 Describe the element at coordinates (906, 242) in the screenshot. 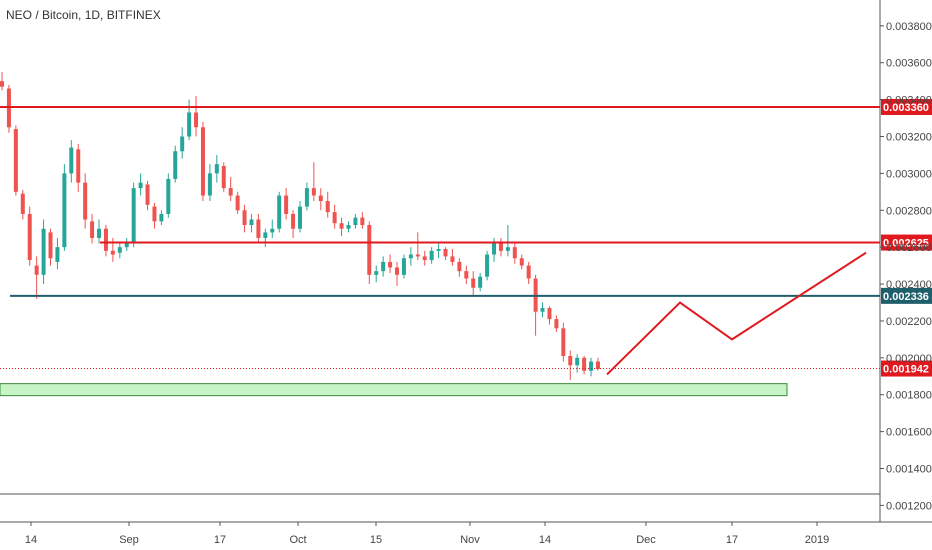

I see `resistance-2-price-tag` at that location.